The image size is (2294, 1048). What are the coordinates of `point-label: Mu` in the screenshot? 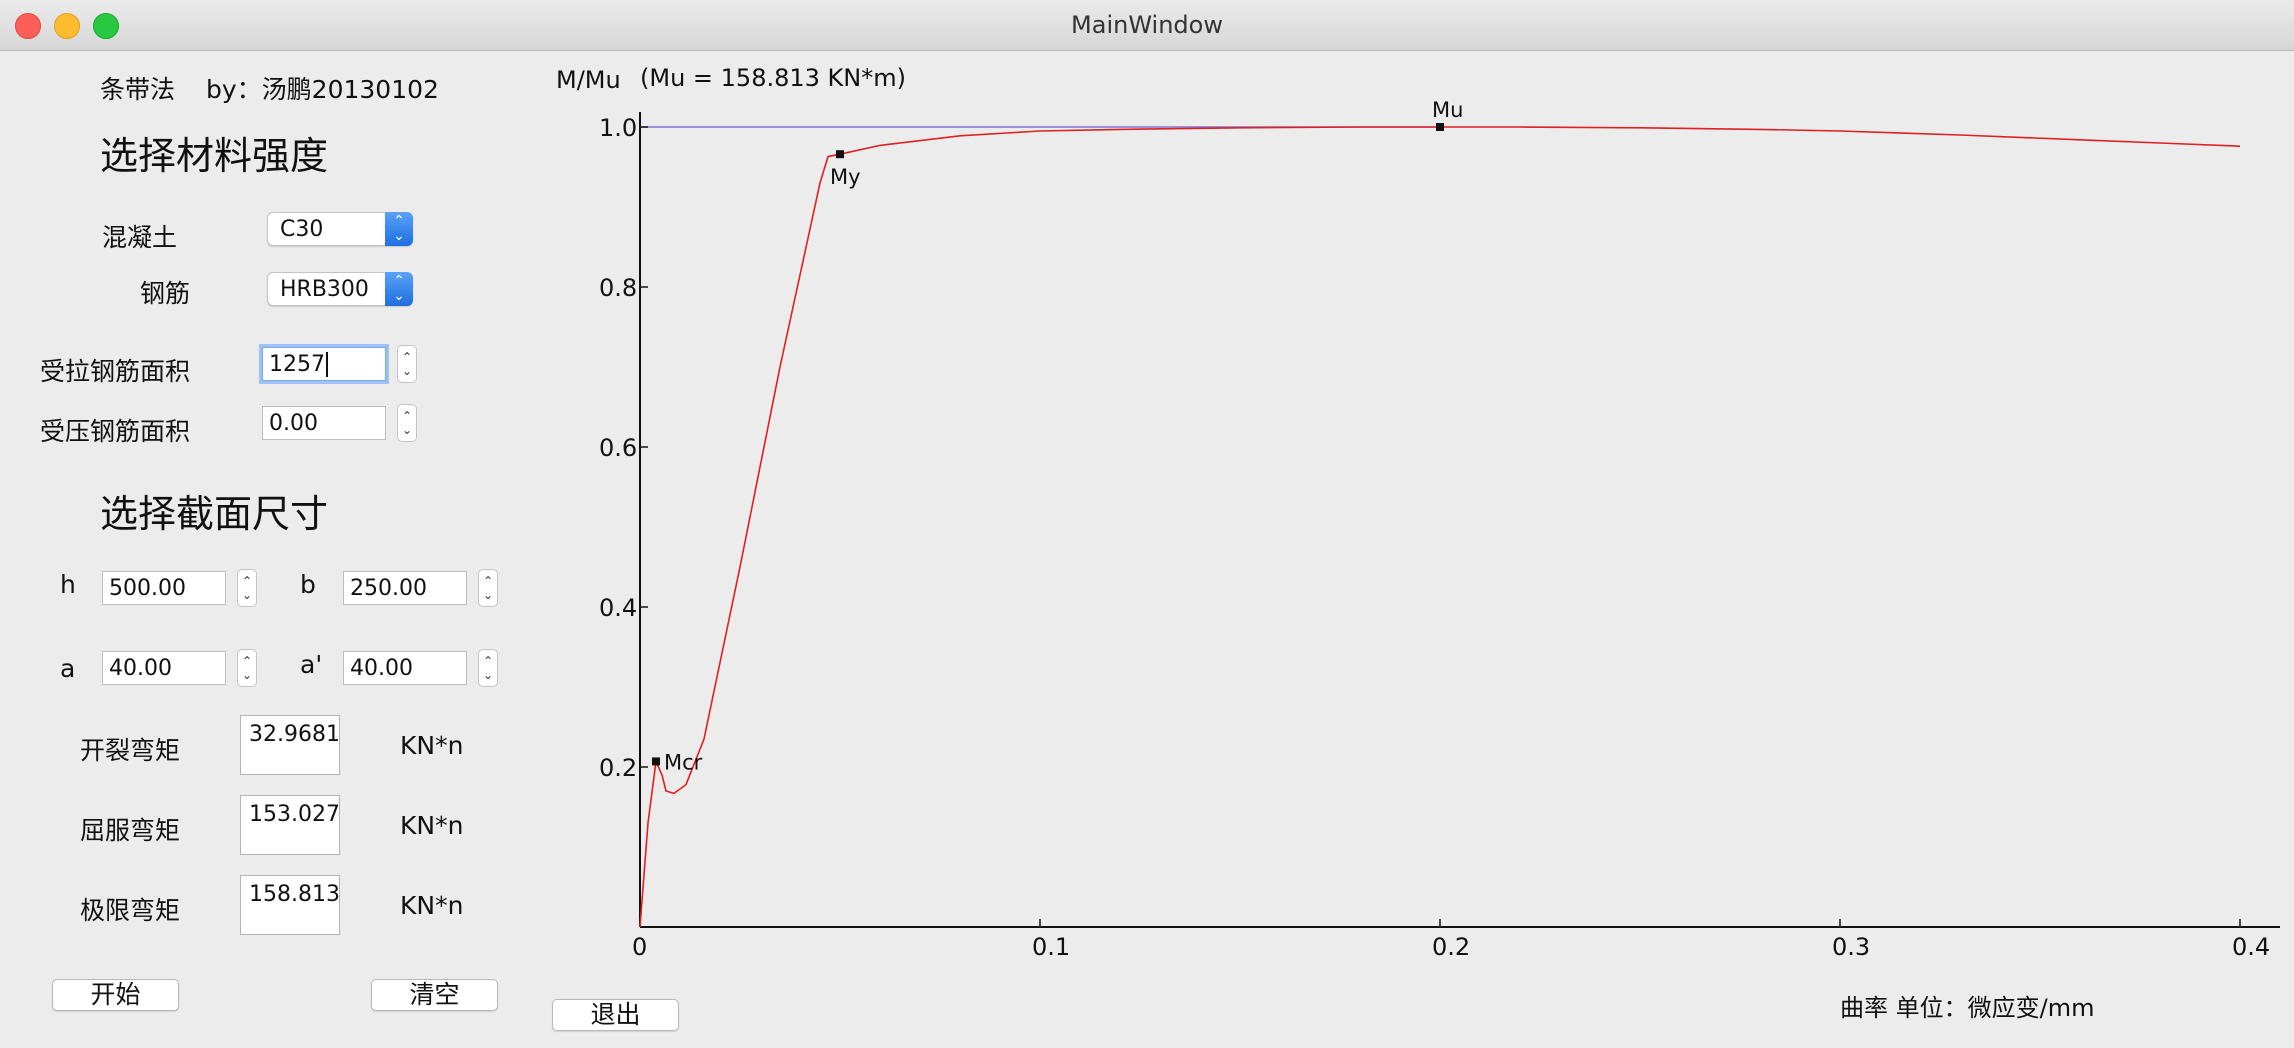 It's located at (1447, 110).